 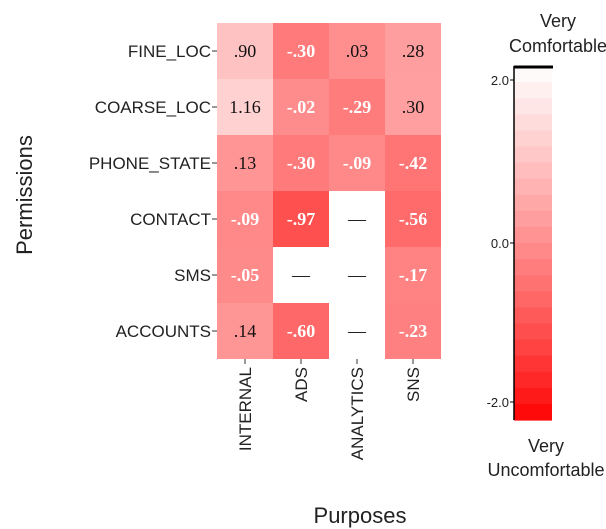 I want to click on colorbar-tick-label: 0.0, so click(x=500, y=243).